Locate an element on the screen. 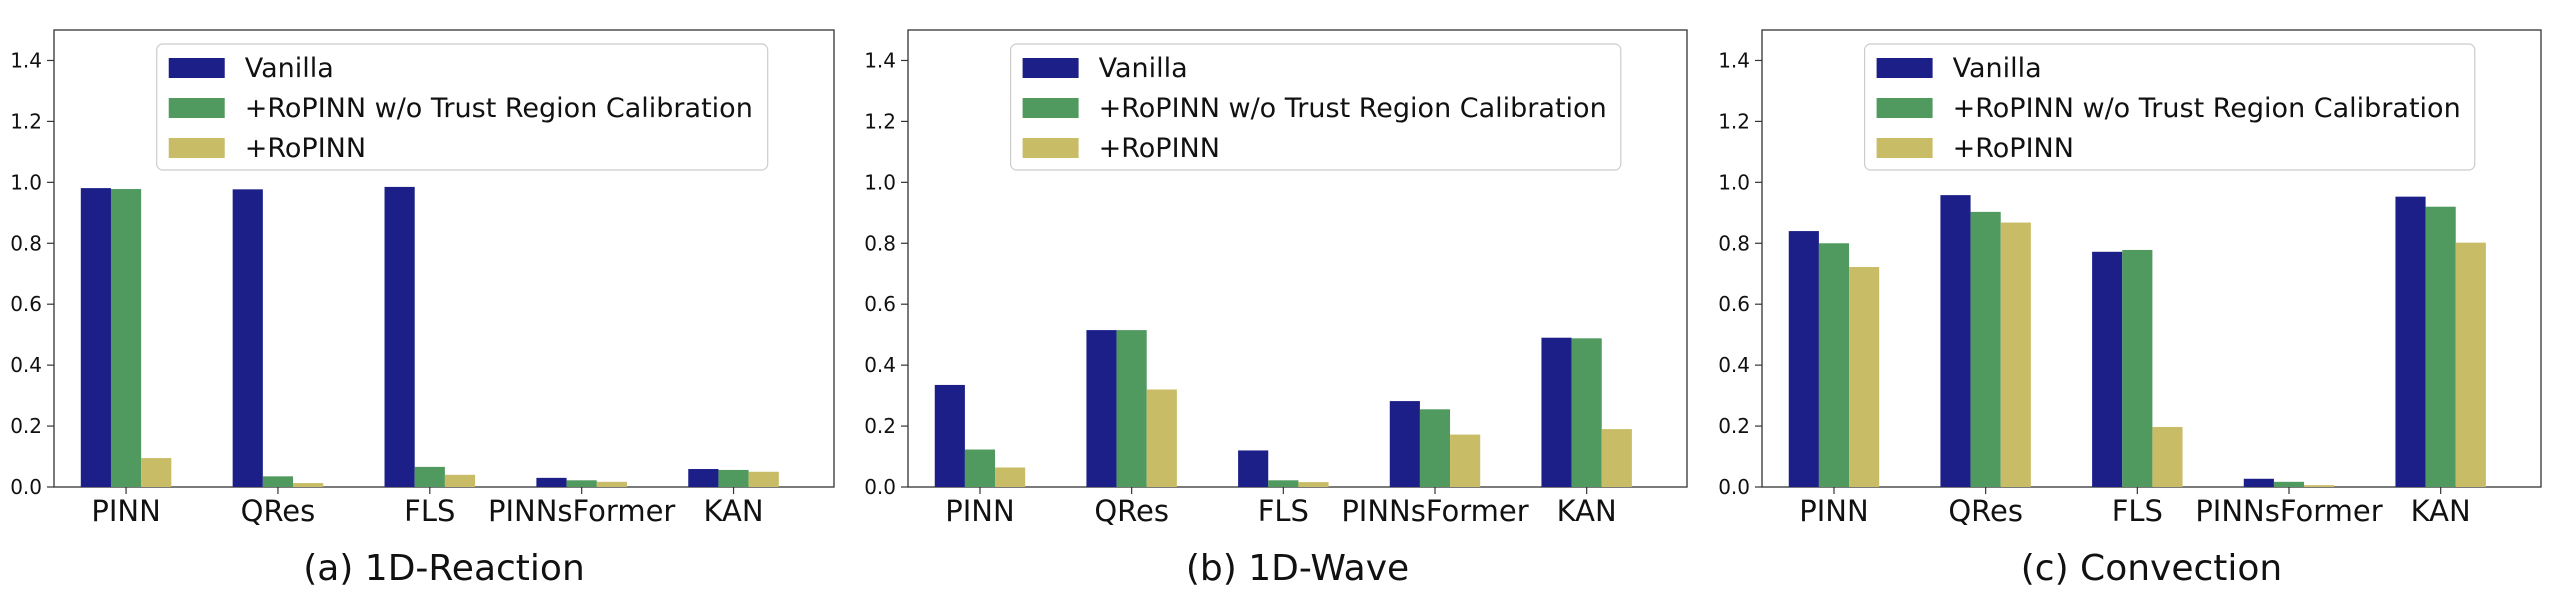 Image resolution: width=2558 pixels, height=608 pixels. chart-title: (a) 1D-Reaction is located at coordinates (444, 568).